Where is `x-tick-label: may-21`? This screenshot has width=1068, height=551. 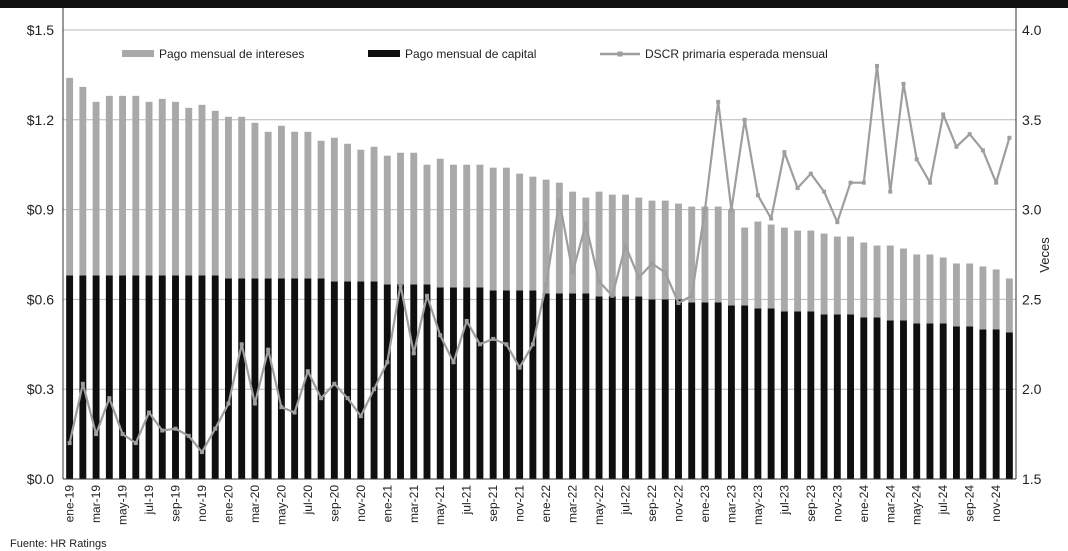
x-tick-label: may-21 is located at coordinates (440, 505).